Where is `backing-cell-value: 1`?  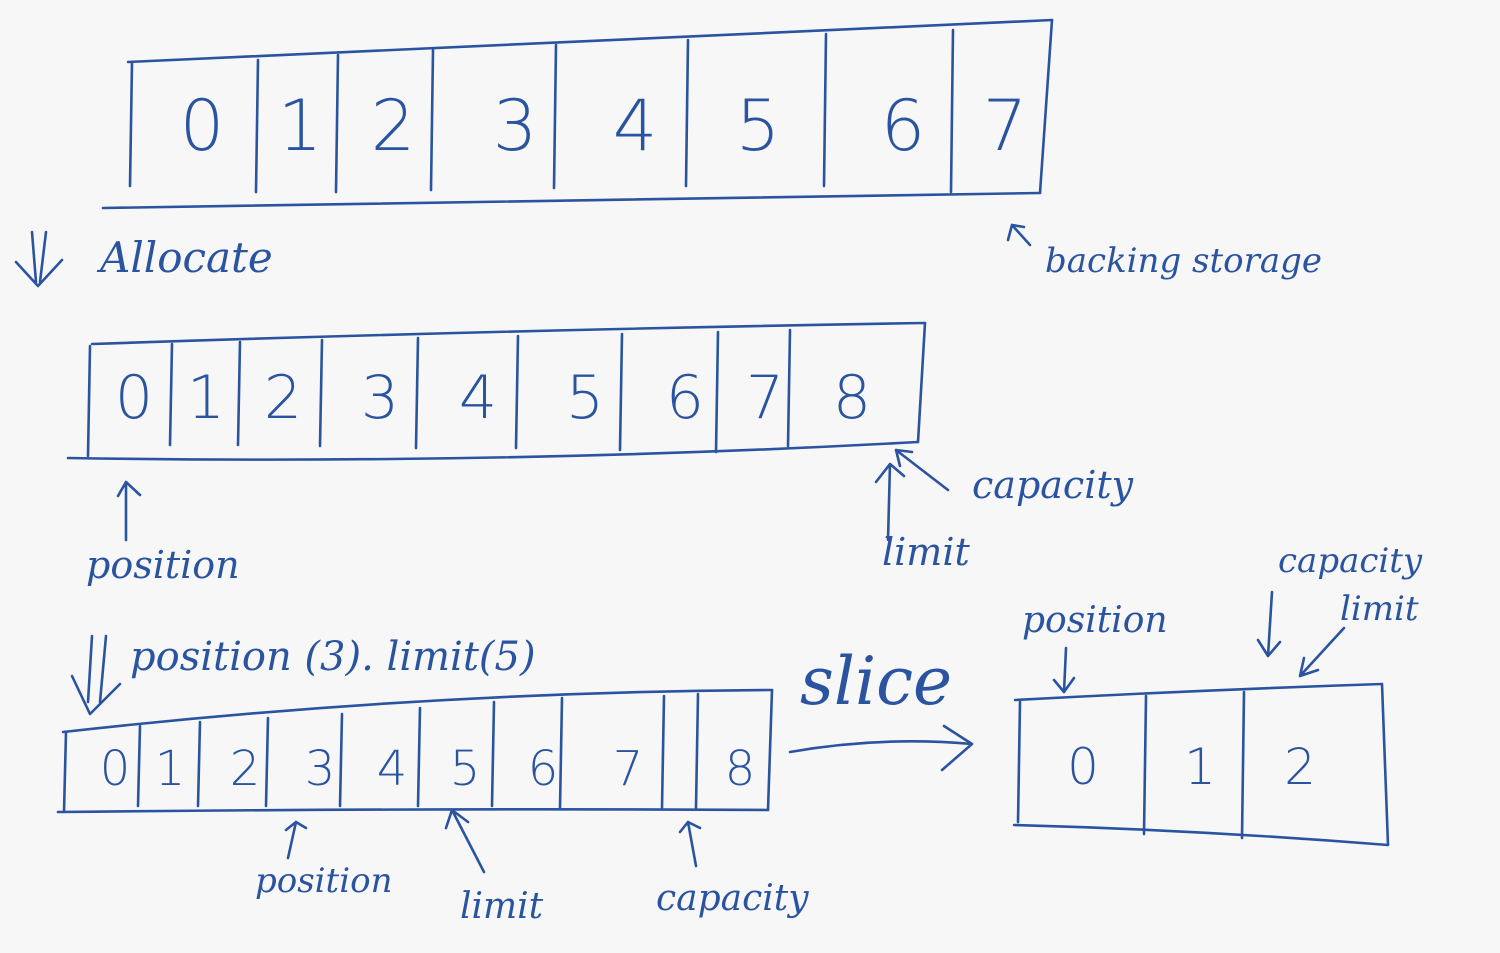 backing-cell-value: 1 is located at coordinates (300, 126).